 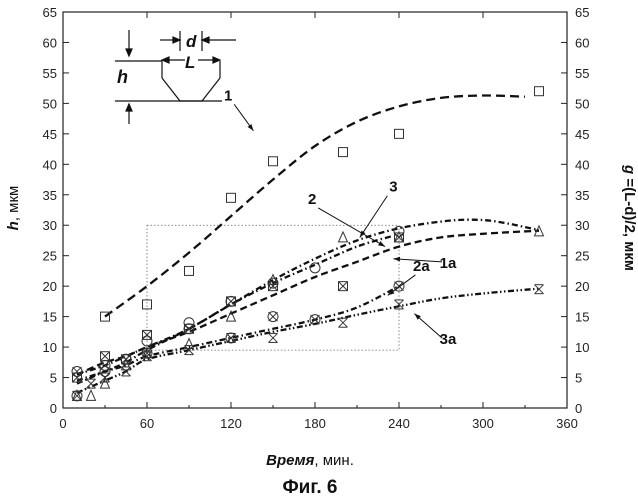 What do you see at coordinates (393, 187) in the screenshot?
I see `curve-label-3: 3` at bounding box center [393, 187].